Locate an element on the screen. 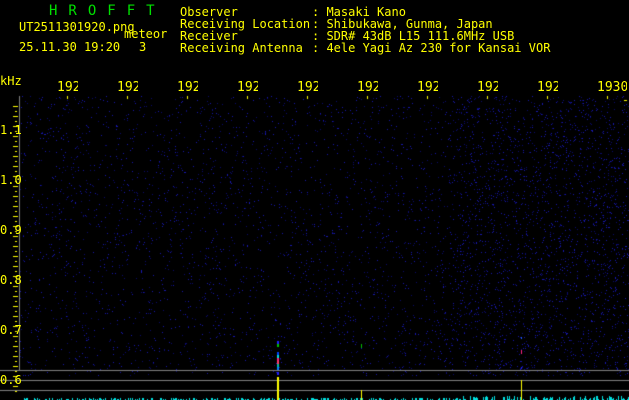 The image size is (629, 400). x-tick-label: 1927 is located at coordinates (427, 87).